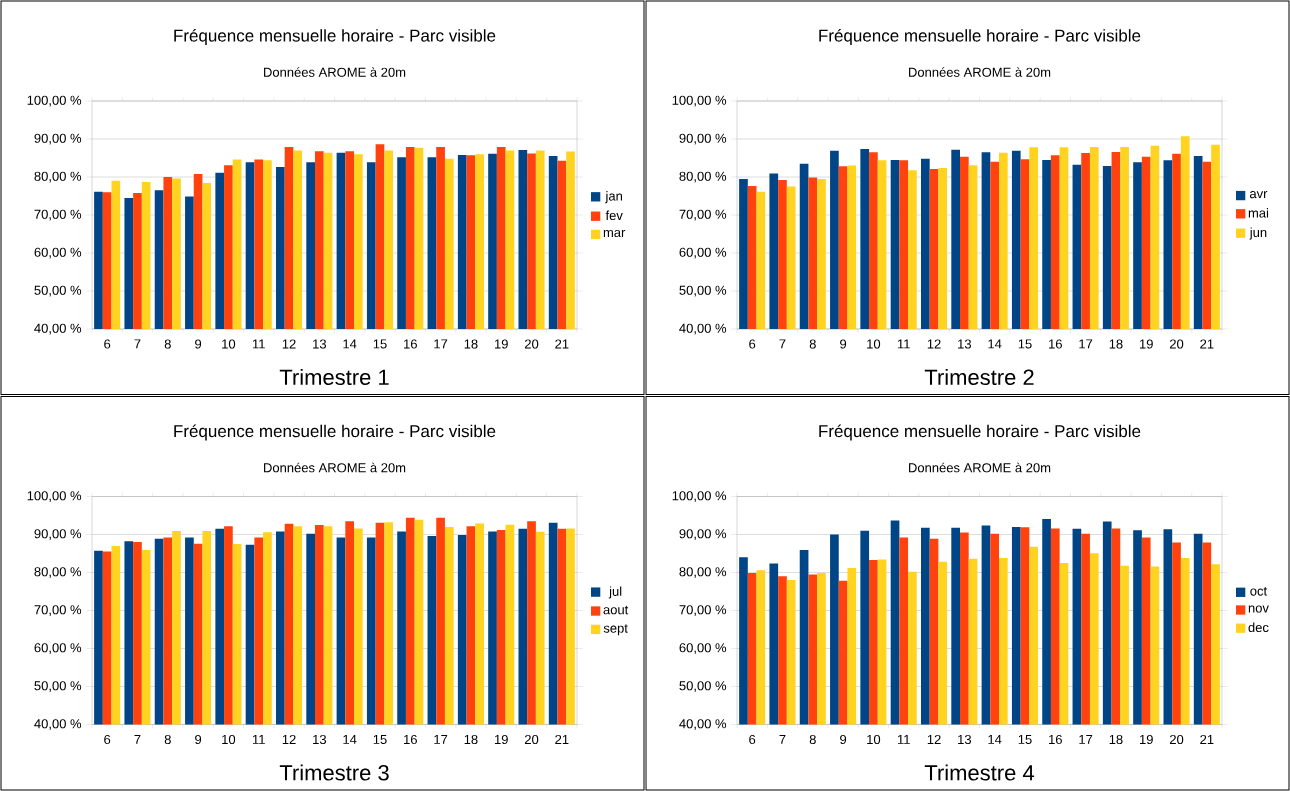  I want to click on legend-label: mai, so click(1258, 213).